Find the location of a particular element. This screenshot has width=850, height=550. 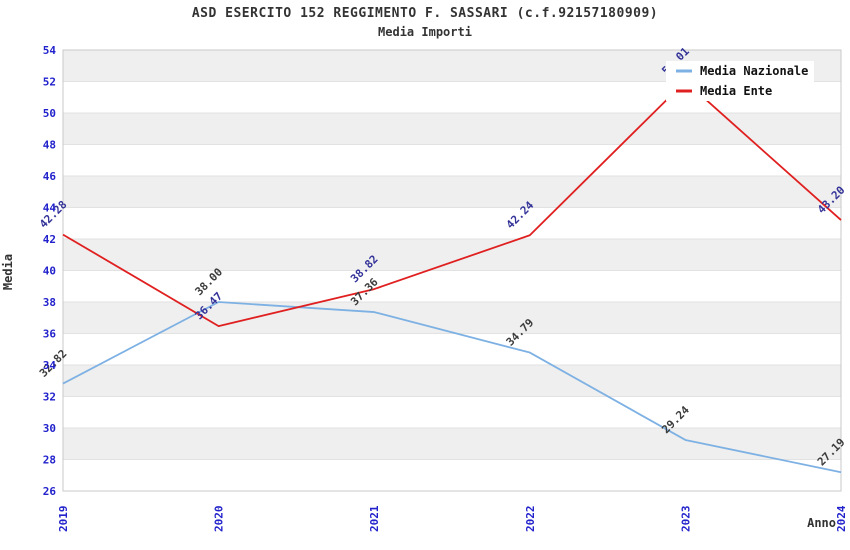

x-axis-title: Anno is located at coordinates (821, 523).